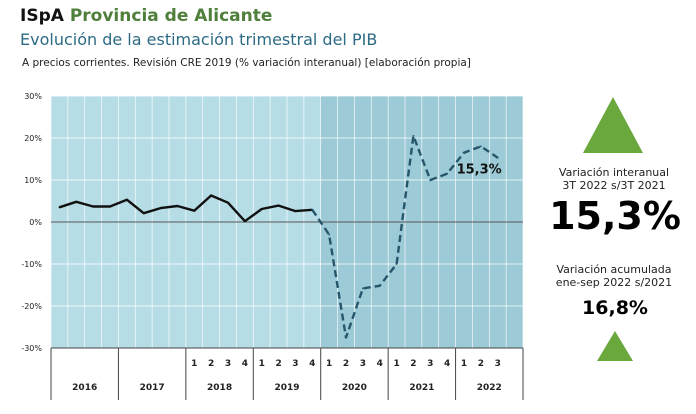 The height and width of the screenshot is (414, 696). I want to click on x-year-label: 2017, so click(152, 388).